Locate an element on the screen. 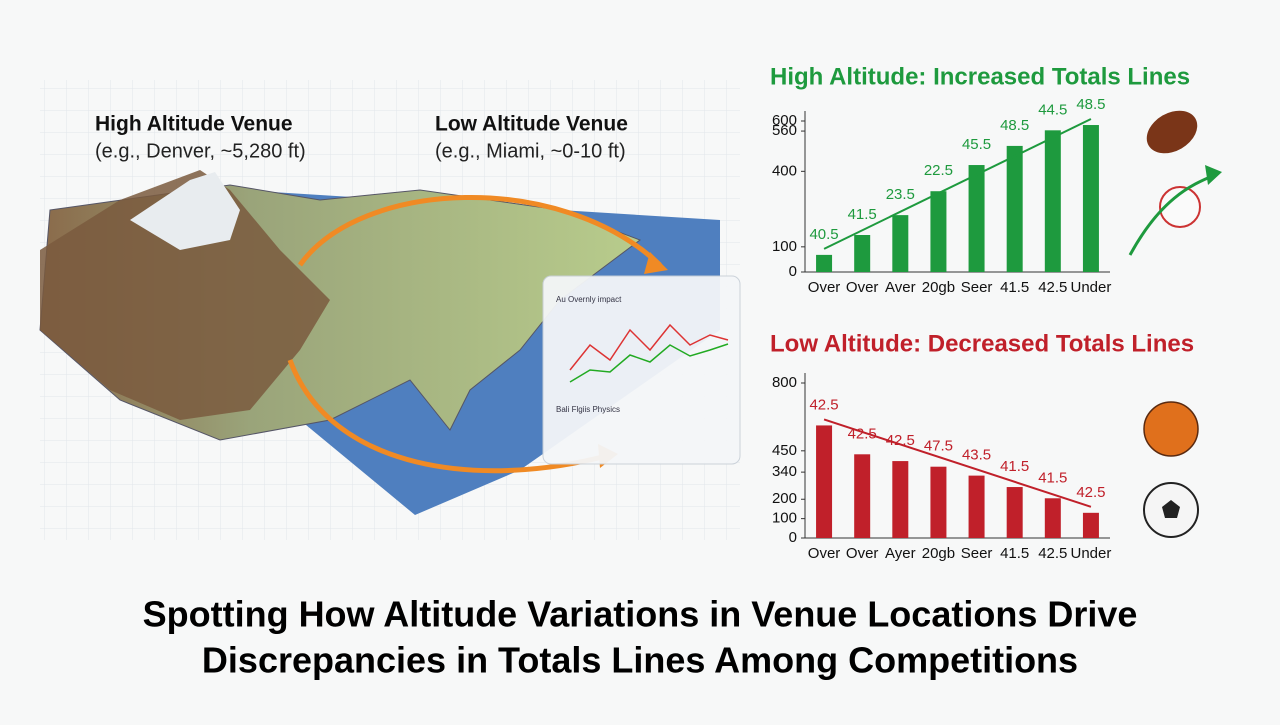 The height and width of the screenshot is (725, 1280). bar-annotation: 40.5 is located at coordinates (823, 234).